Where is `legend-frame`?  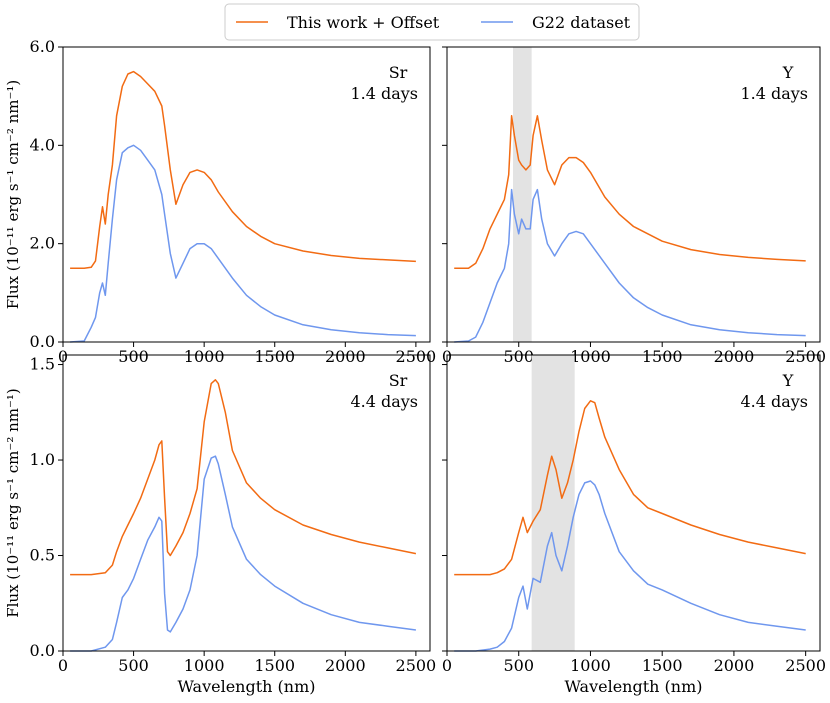
legend-frame is located at coordinates (432, 22).